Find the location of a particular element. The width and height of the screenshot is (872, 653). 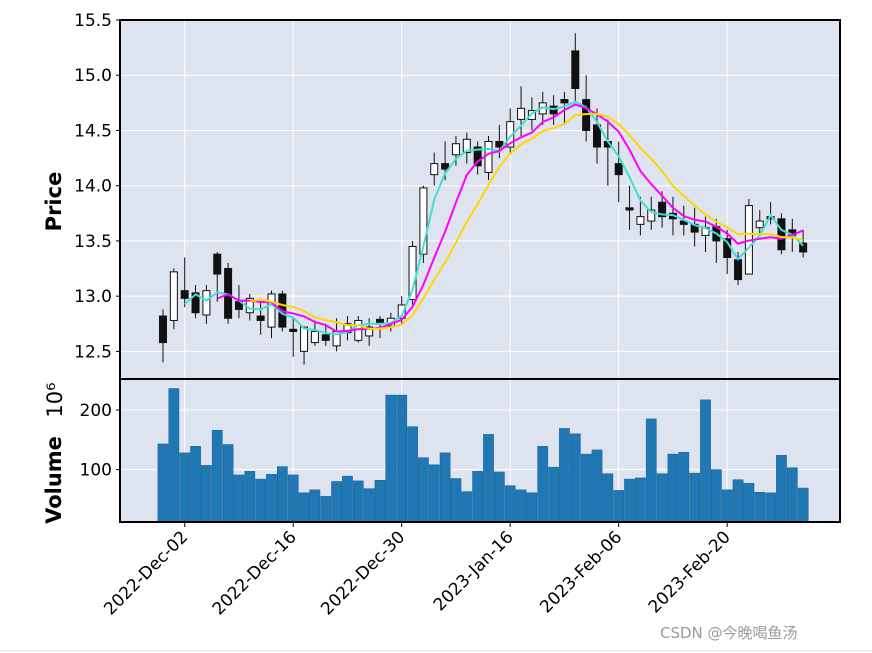

x-tick-label: 2022-Dec-16 is located at coordinates (255, 573).